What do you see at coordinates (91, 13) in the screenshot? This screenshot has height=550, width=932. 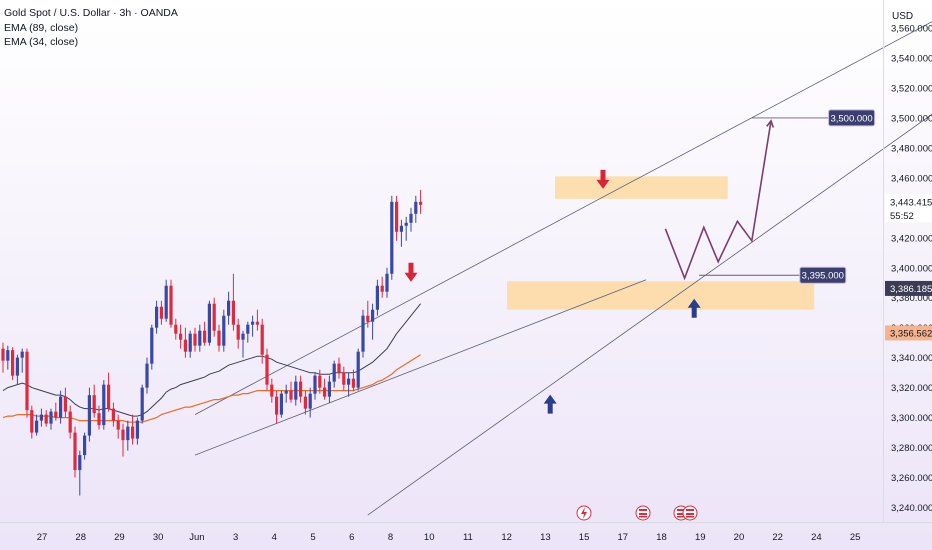 I see `symbol-title: Gold Spot / U.S. Dollar · 3h · OANDA` at bounding box center [91, 13].